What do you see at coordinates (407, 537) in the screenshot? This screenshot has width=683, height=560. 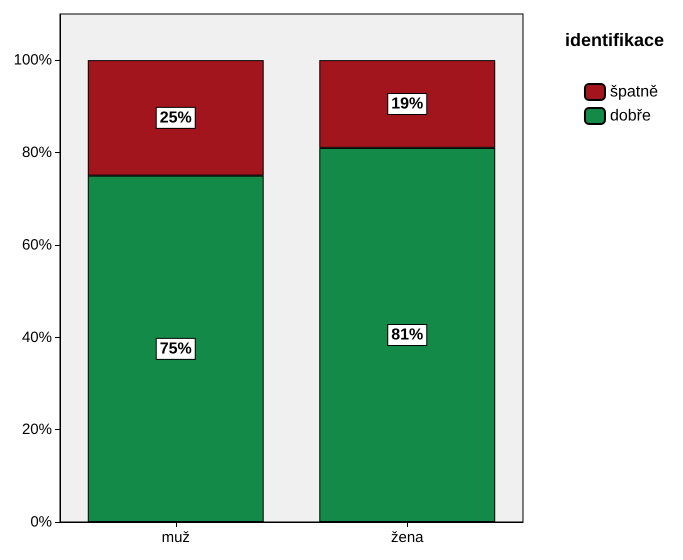 I see `x-tick-label: žena` at bounding box center [407, 537].